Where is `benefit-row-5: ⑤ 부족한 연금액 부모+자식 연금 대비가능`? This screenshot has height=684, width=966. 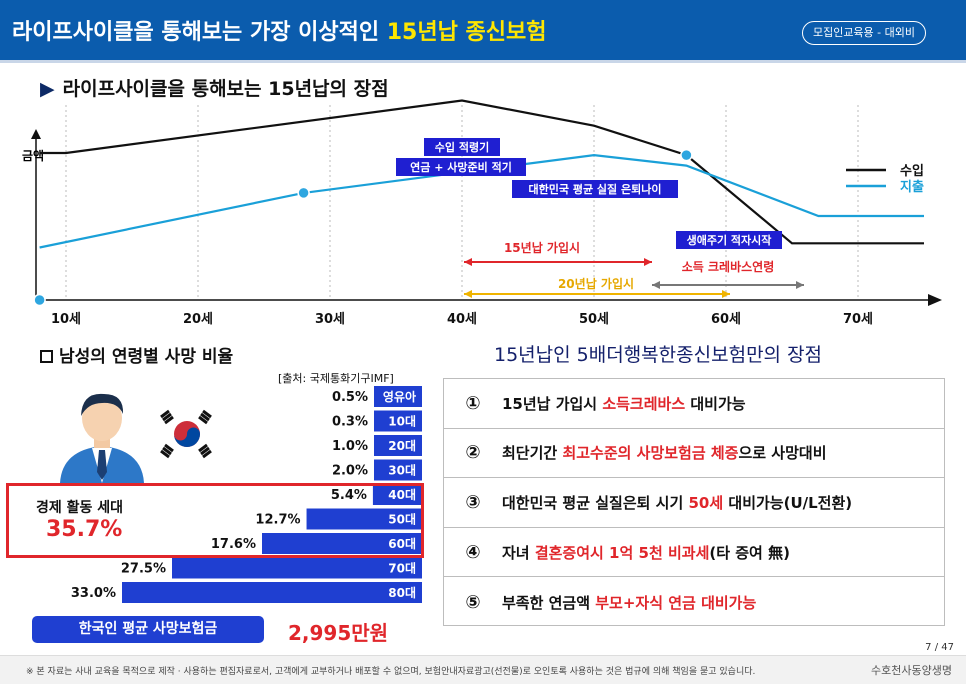 benefit-row-5: ⑤ 부족한 연금액 부모+자식 연금 대비가능 is located at coordinates (694, 602).